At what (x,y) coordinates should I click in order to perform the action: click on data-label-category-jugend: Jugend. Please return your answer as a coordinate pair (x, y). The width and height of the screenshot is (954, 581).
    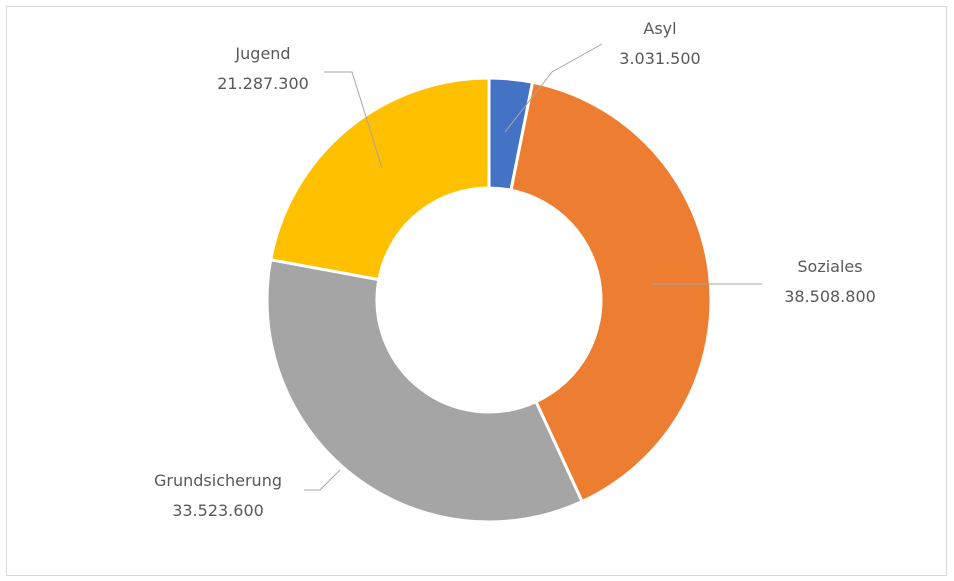
    Looking at the image, I should click on (262, 53).